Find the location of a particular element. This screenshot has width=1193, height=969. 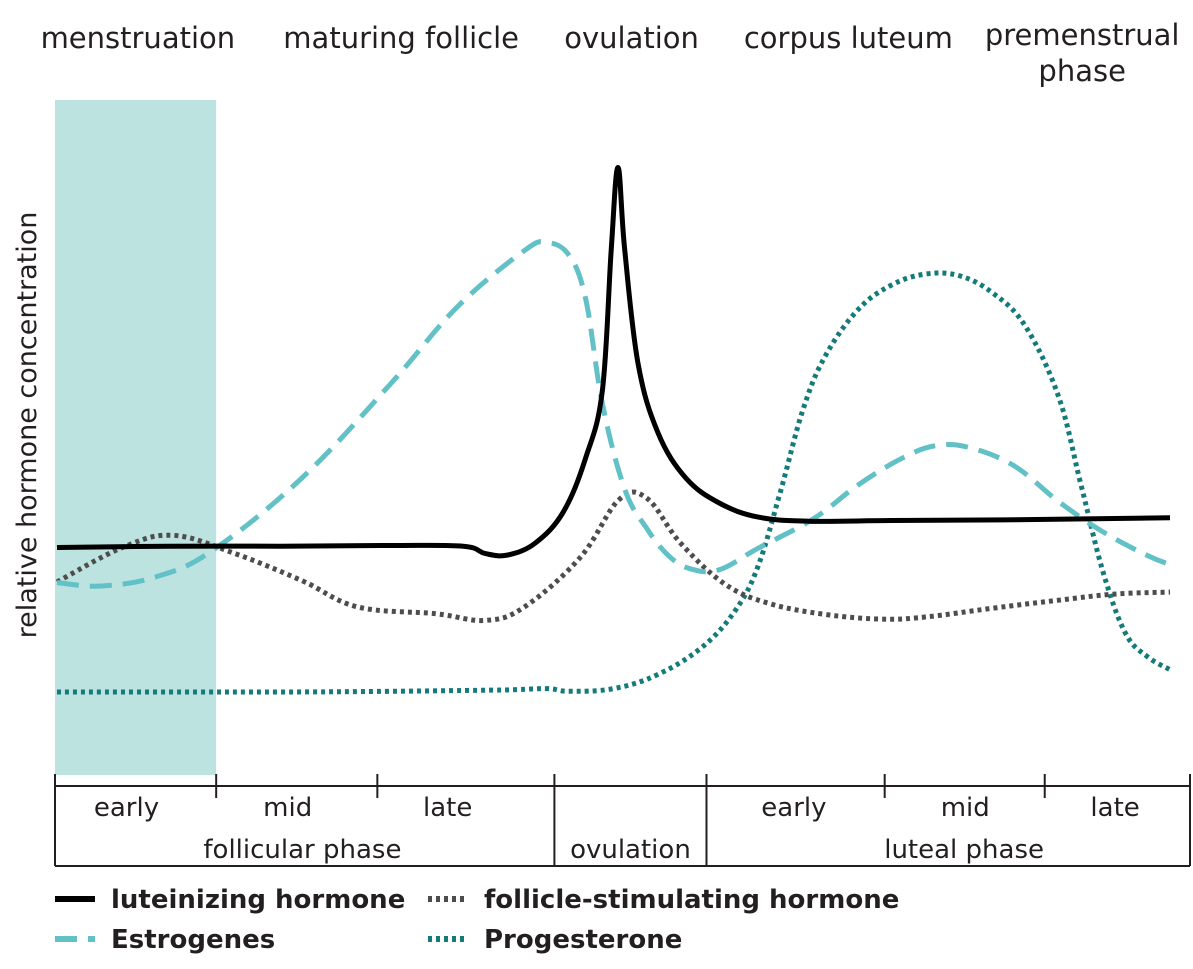

stage-label: maturing follicle is located at coordinates (401, 38).